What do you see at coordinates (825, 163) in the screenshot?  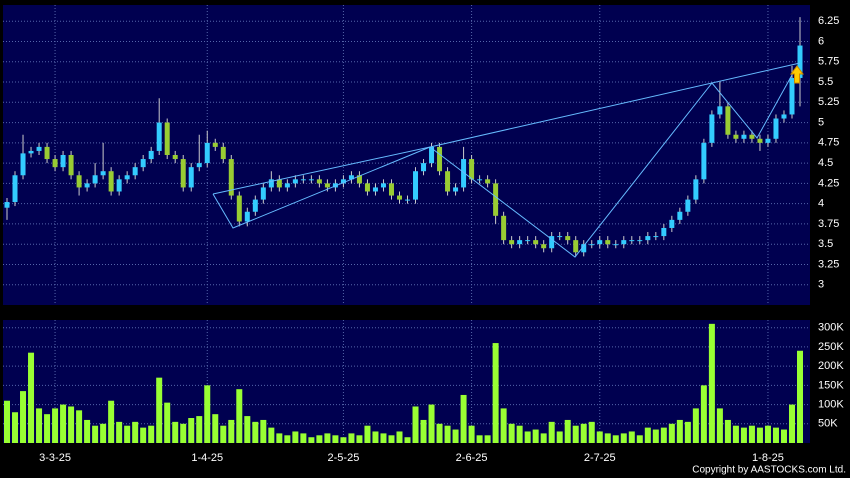 I see `y-tick-label: 4.5` at bounding box center [825, 163].